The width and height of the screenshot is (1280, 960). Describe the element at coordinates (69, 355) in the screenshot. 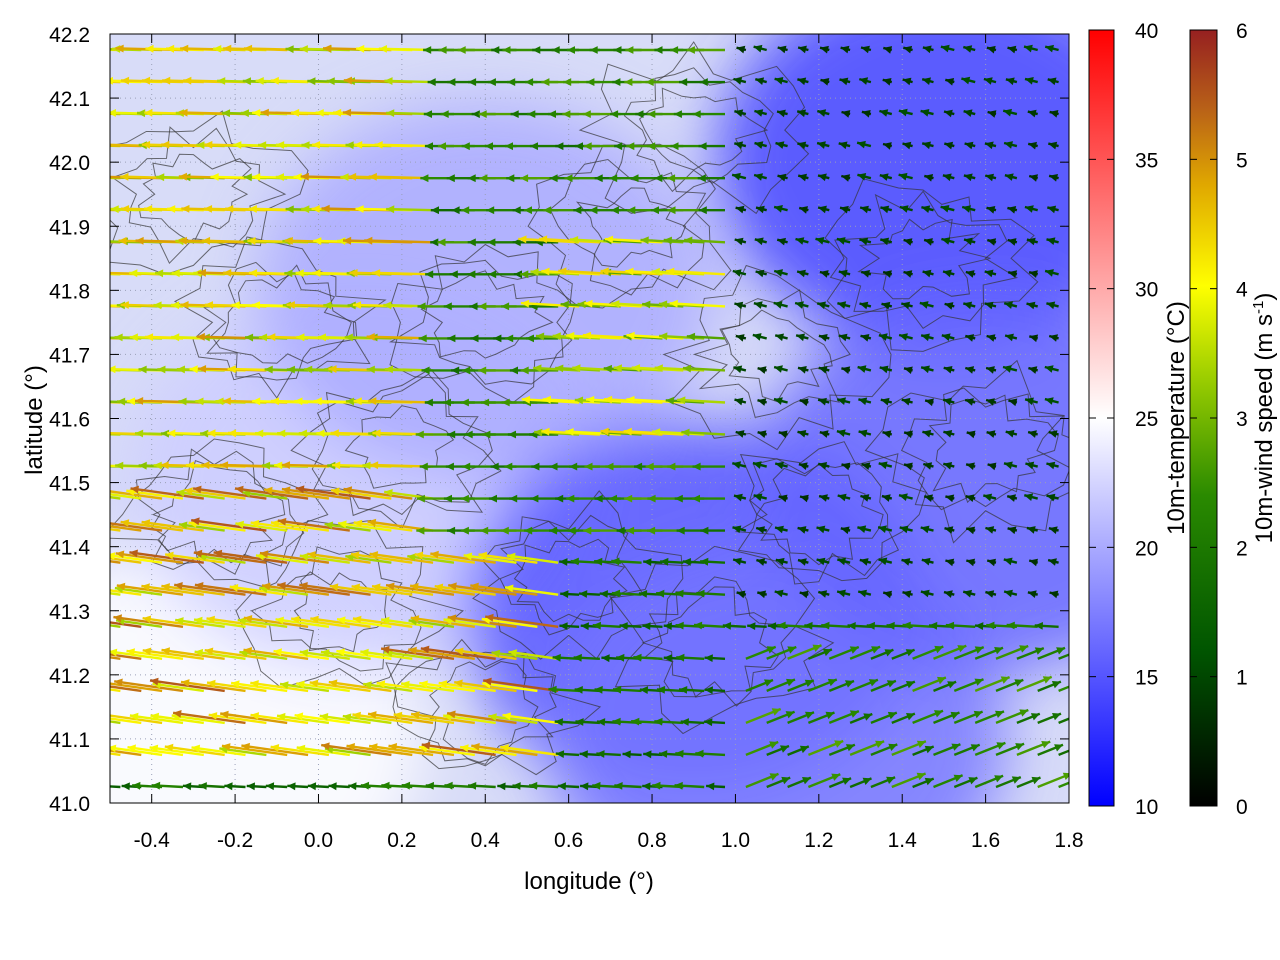

I see `y-tick-label: 41.7` at that location.